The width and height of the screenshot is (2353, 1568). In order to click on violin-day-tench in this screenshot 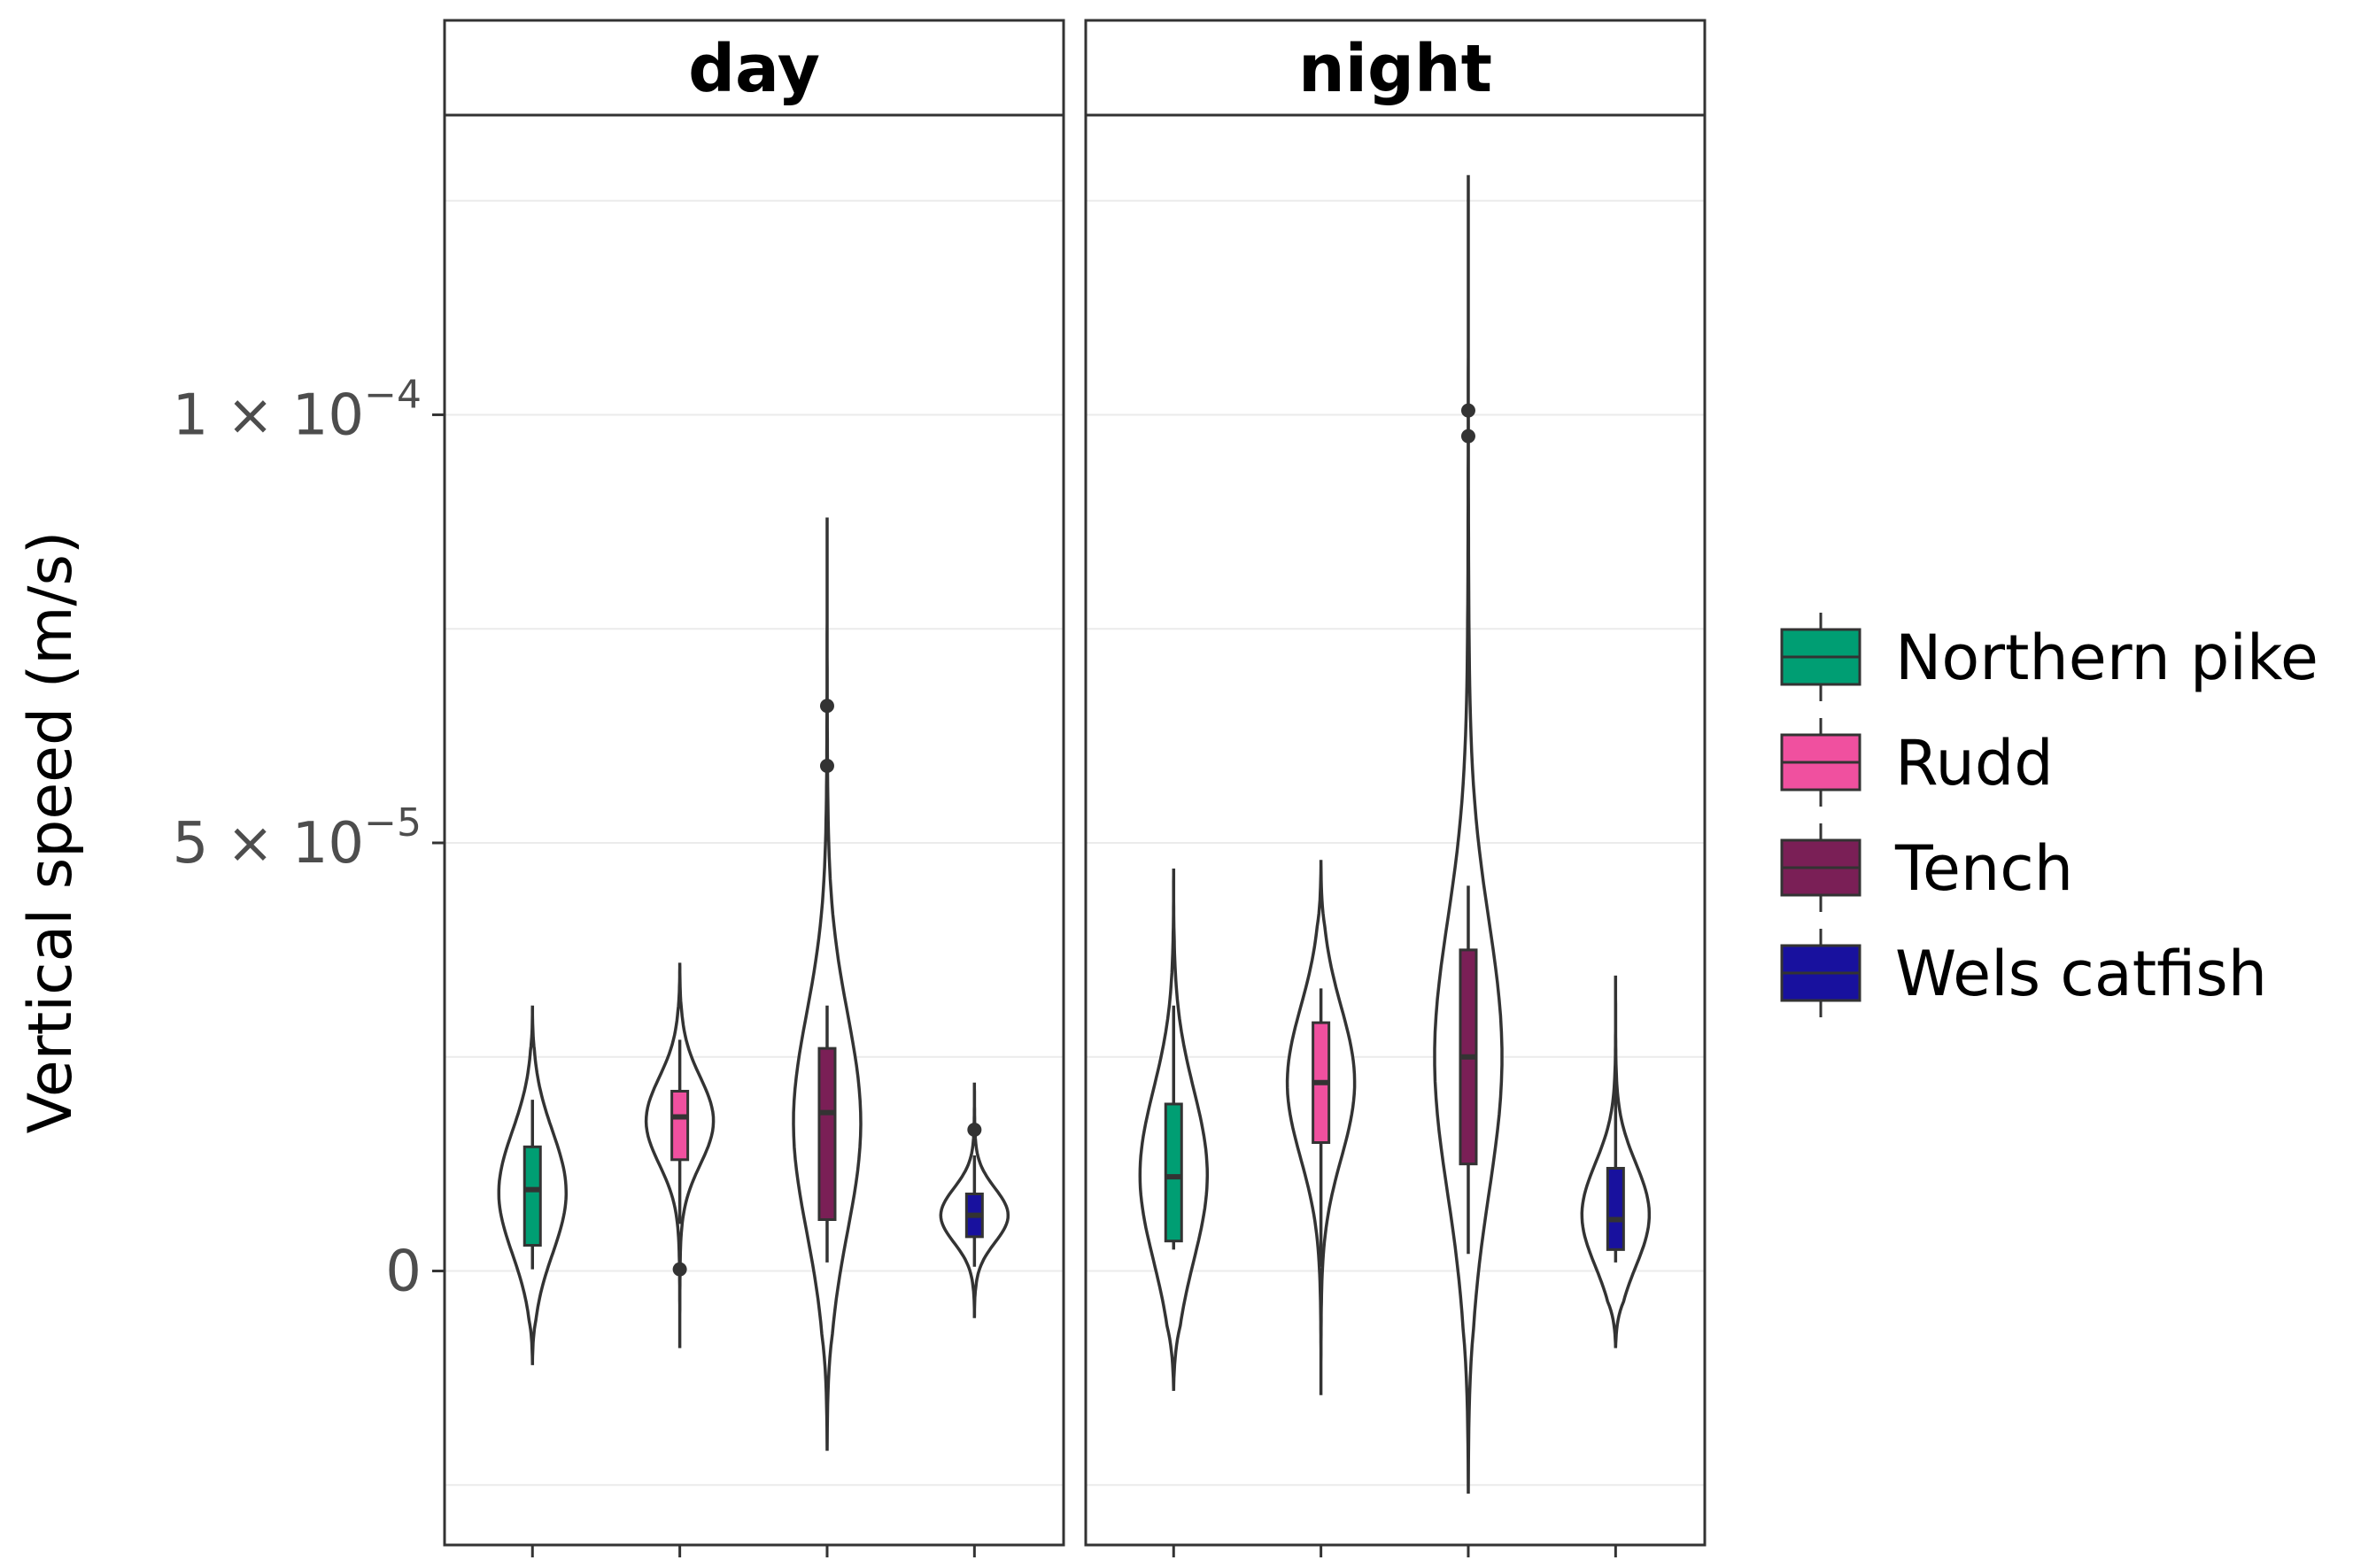, I will do `click(827, 984)`.